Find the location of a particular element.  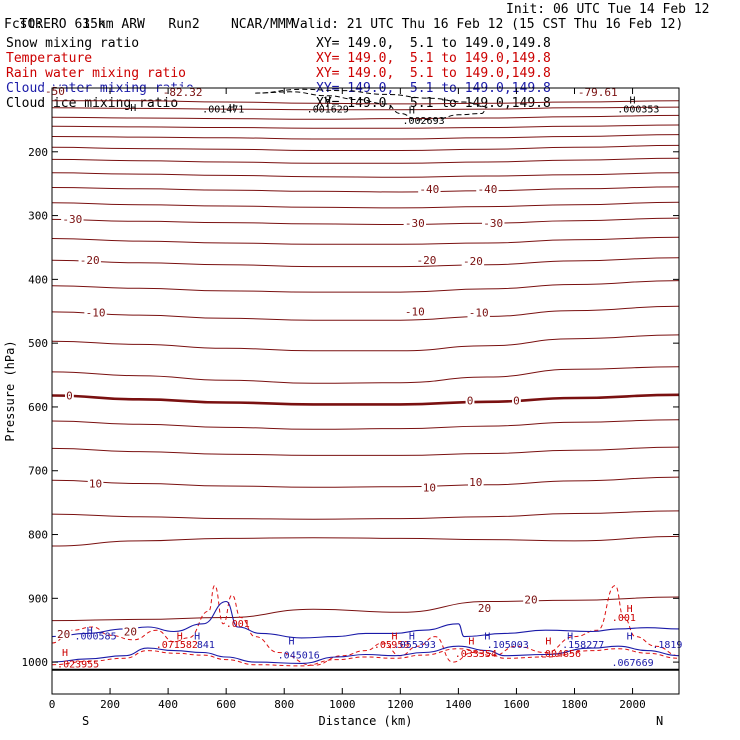

cloud-ice-outline is located at coordinates (371, 104).